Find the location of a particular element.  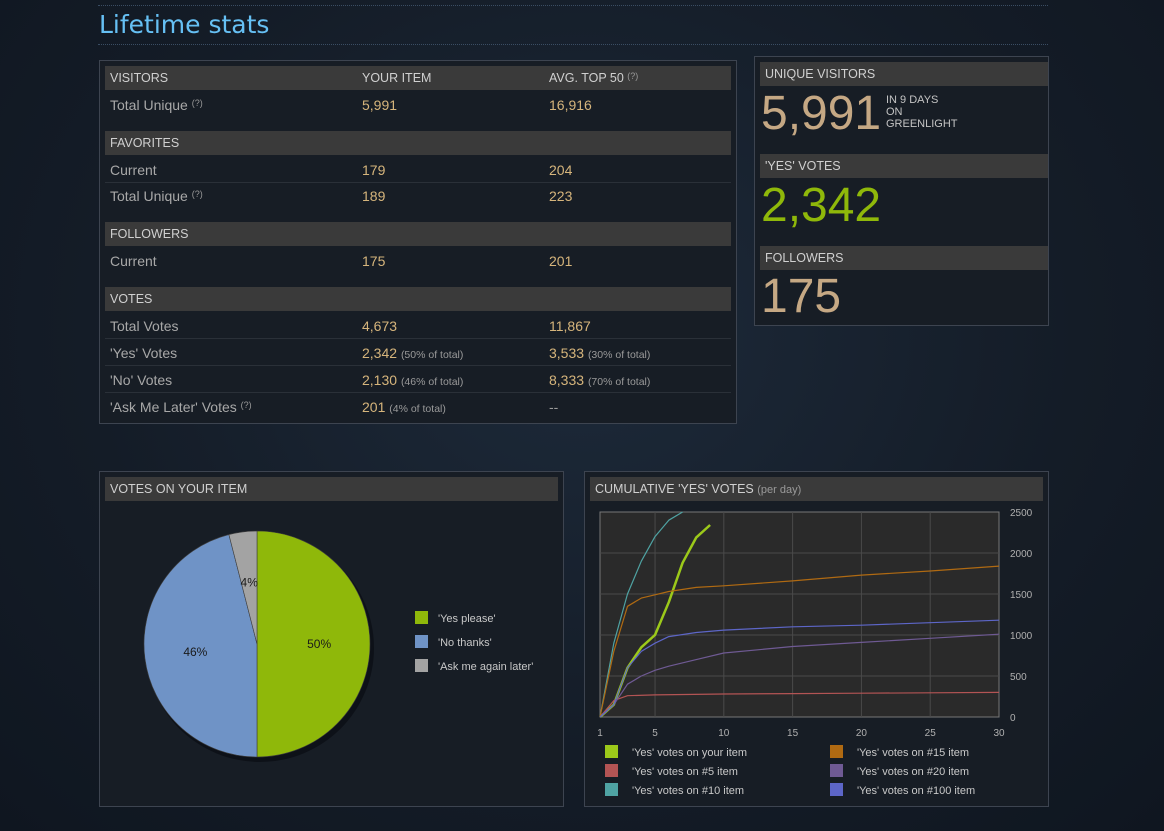

table-row: Total Unique (?) 5,991 16,916 is located at coordinates (418, 105).